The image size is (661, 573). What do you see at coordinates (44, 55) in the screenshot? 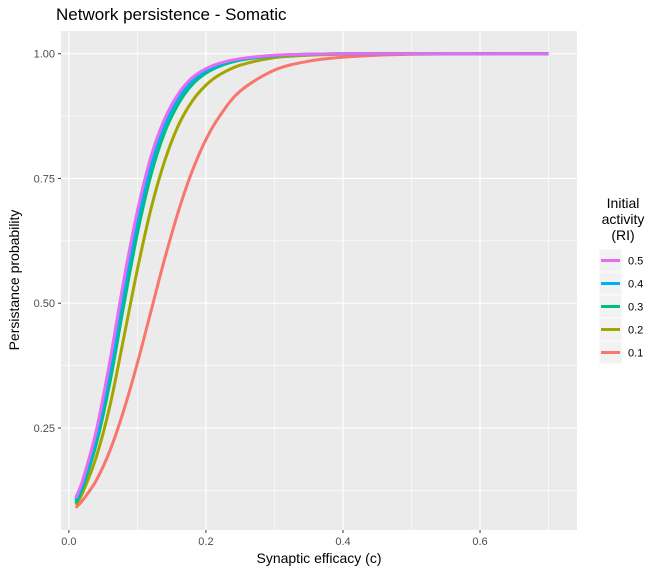
I see `y-tick-label-3: 1.00` at bounding box center [44, 55].